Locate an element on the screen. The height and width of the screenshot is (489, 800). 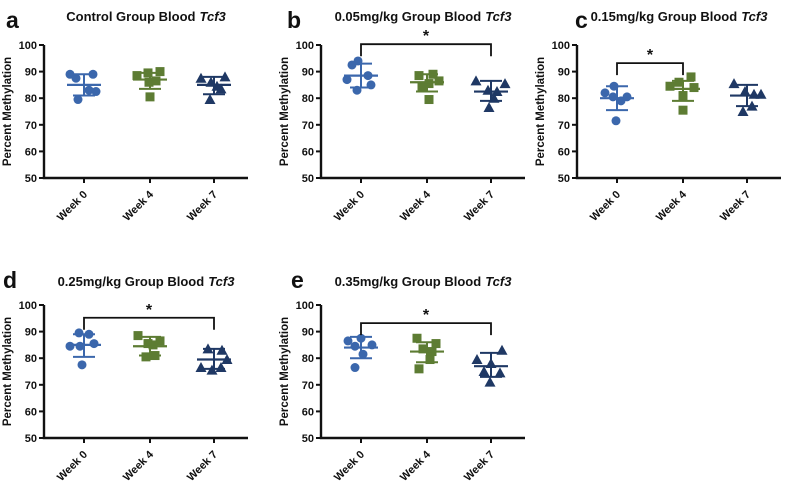
significance-star: * is located at coordinates (426, 315).